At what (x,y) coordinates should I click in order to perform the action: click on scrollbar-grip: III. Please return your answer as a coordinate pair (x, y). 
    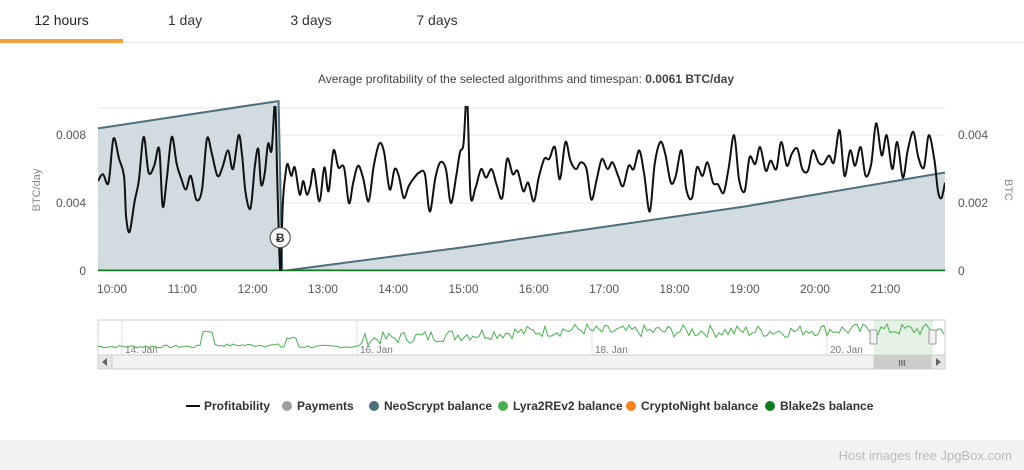
    Looking at the image, I should click on (902, 363).